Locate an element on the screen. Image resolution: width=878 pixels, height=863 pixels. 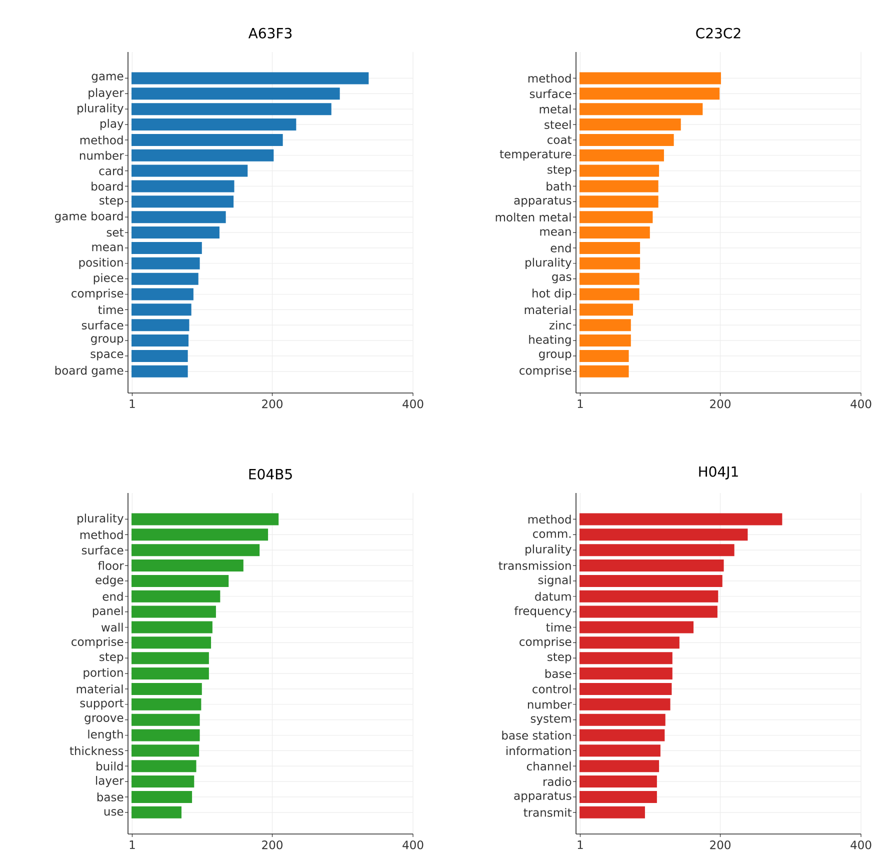
y-tick-label: groove is located at coordinates (104, 719).